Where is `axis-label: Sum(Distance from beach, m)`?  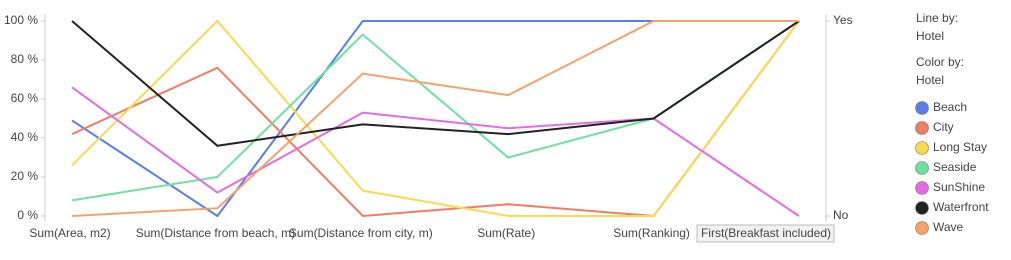
axis-label: Sum(Distance from beach, m) is located at coordinates (215, 233).